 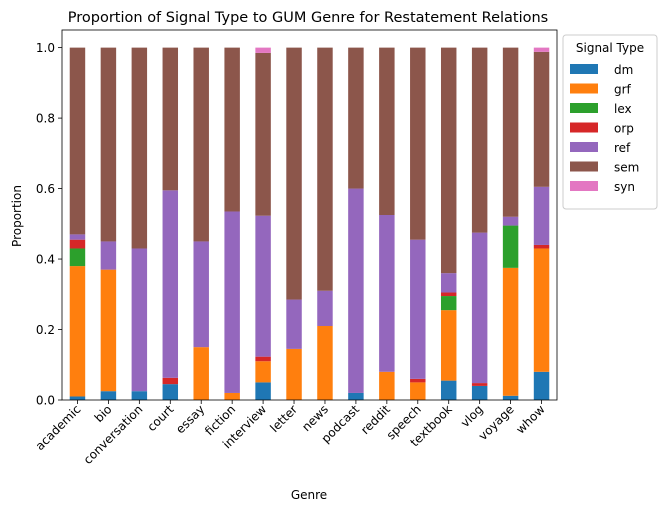 What do you see at coordinates (472, 416) in the screenshot?
I see `x-tick-label-vlog: vlog` at bounding box center [472, 416].